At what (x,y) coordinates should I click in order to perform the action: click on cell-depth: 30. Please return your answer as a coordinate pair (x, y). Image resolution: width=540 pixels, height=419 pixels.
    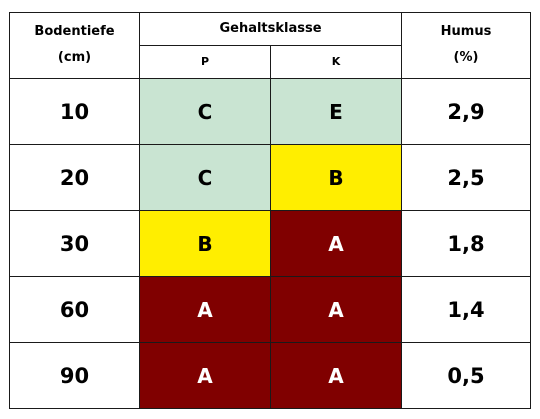
    Looking at the image, I should click on (74, 243).